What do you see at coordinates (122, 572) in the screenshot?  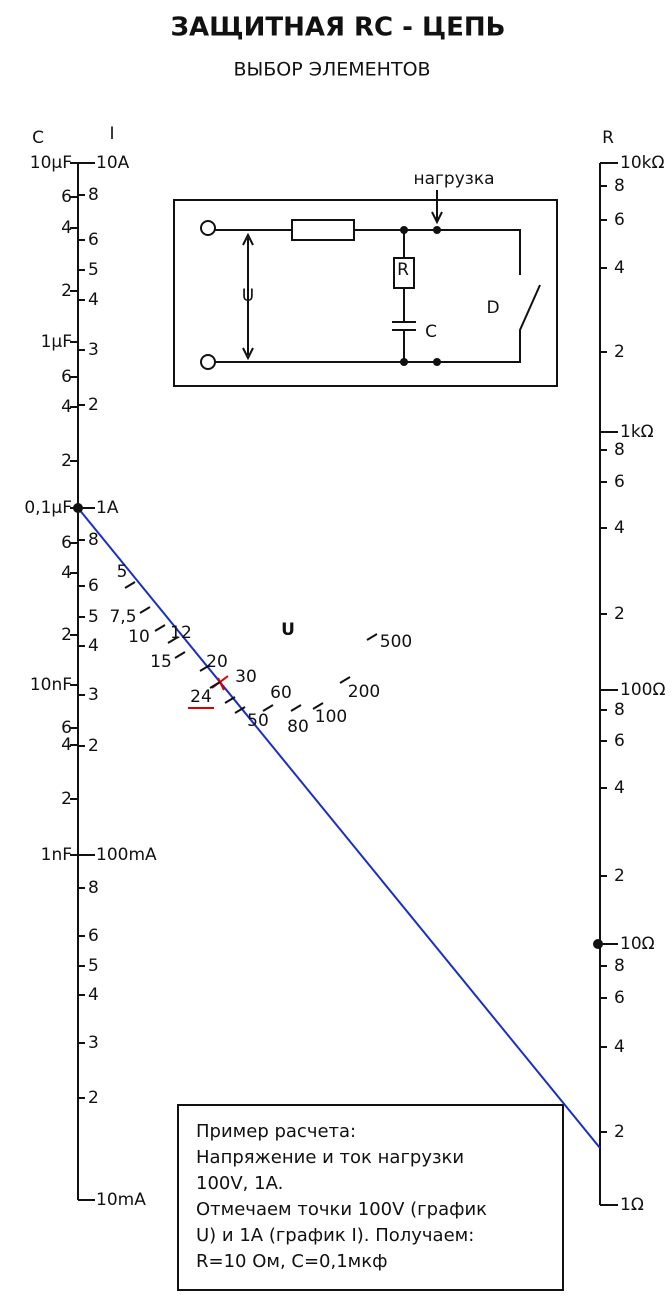 I see `u-scale-label: 5` at bounding box center [122, 572].